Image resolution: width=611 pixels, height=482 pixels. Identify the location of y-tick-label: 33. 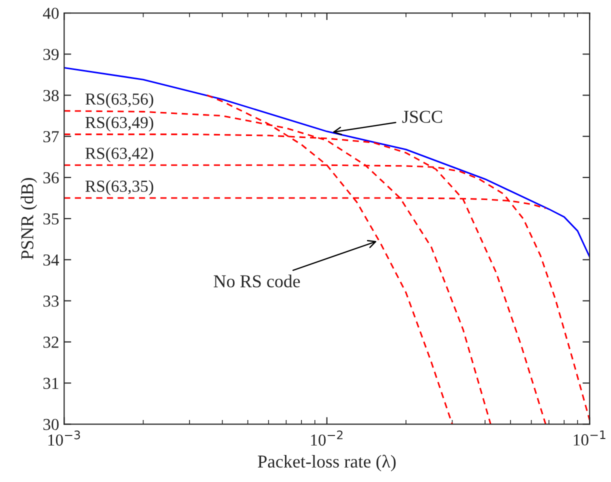
(51, 301).